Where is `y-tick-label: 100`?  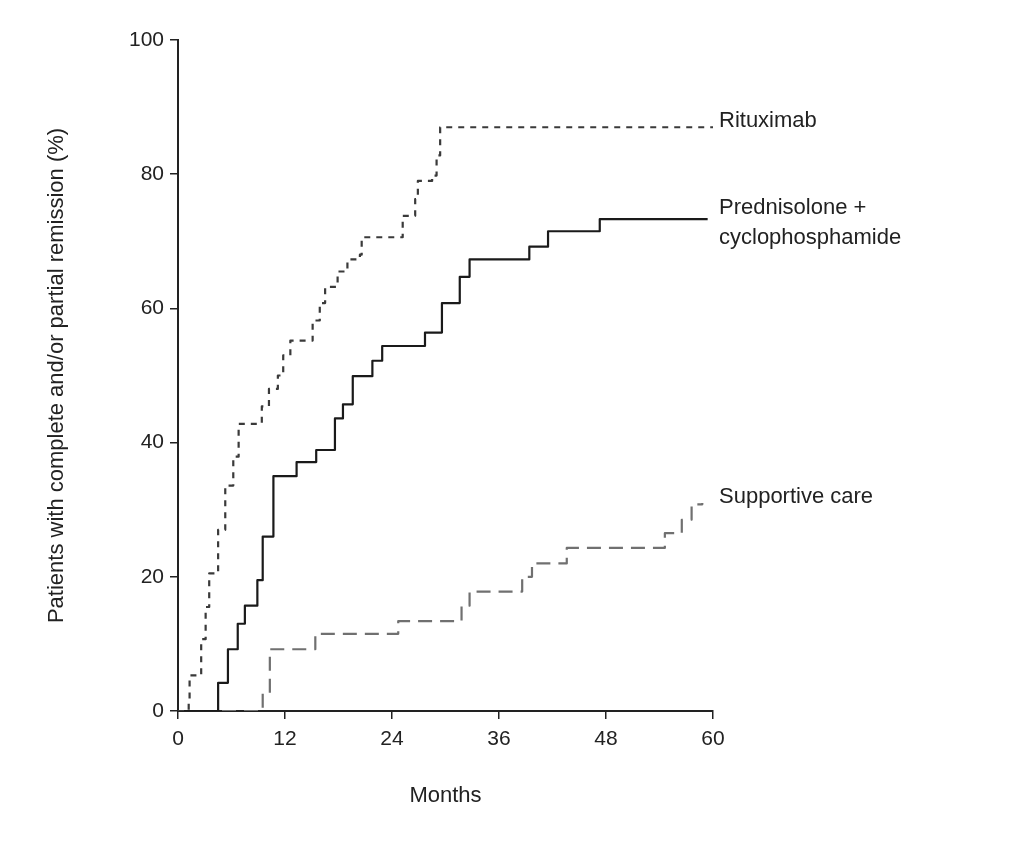 y-tick-label: 100 is located at coordinates (146, 38).